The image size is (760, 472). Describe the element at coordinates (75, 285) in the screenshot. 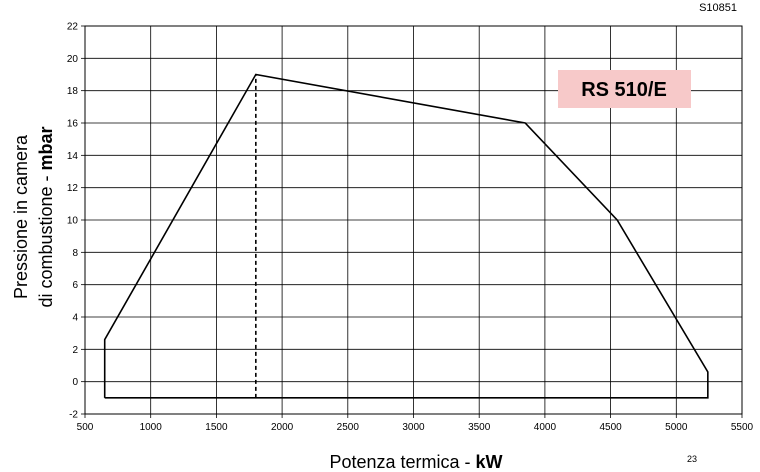

I see `y-tick-label: 6` at that location.